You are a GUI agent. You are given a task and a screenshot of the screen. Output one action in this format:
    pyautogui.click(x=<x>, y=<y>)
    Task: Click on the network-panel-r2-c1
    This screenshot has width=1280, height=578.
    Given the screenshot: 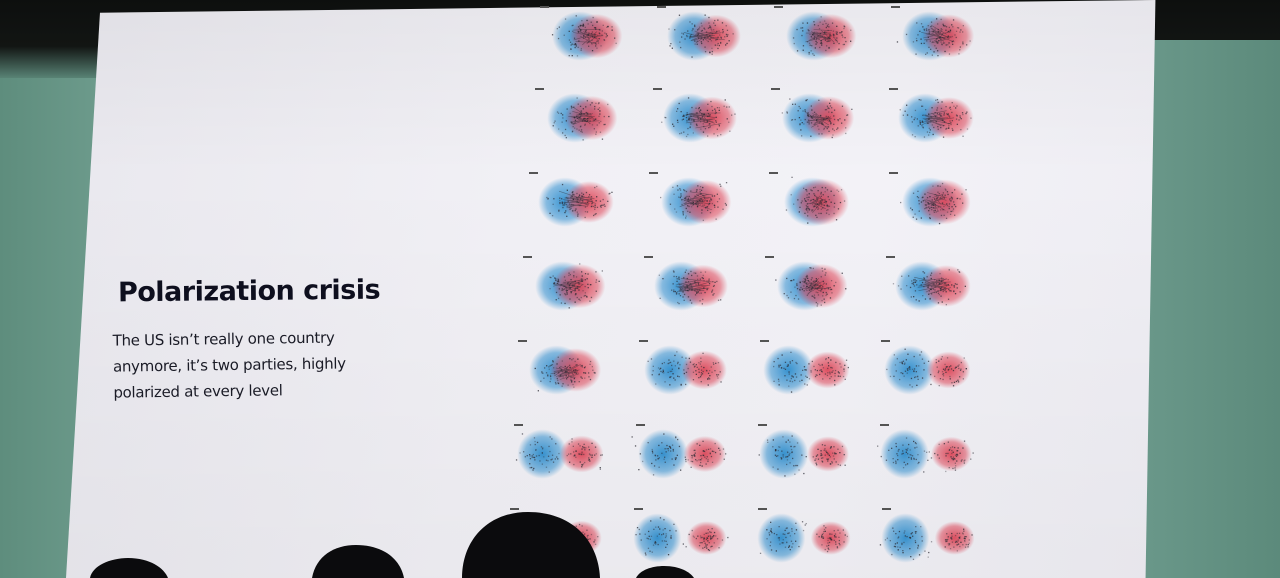 What is the action you would take?
    pyautogui.click(x=576, y=115)
    